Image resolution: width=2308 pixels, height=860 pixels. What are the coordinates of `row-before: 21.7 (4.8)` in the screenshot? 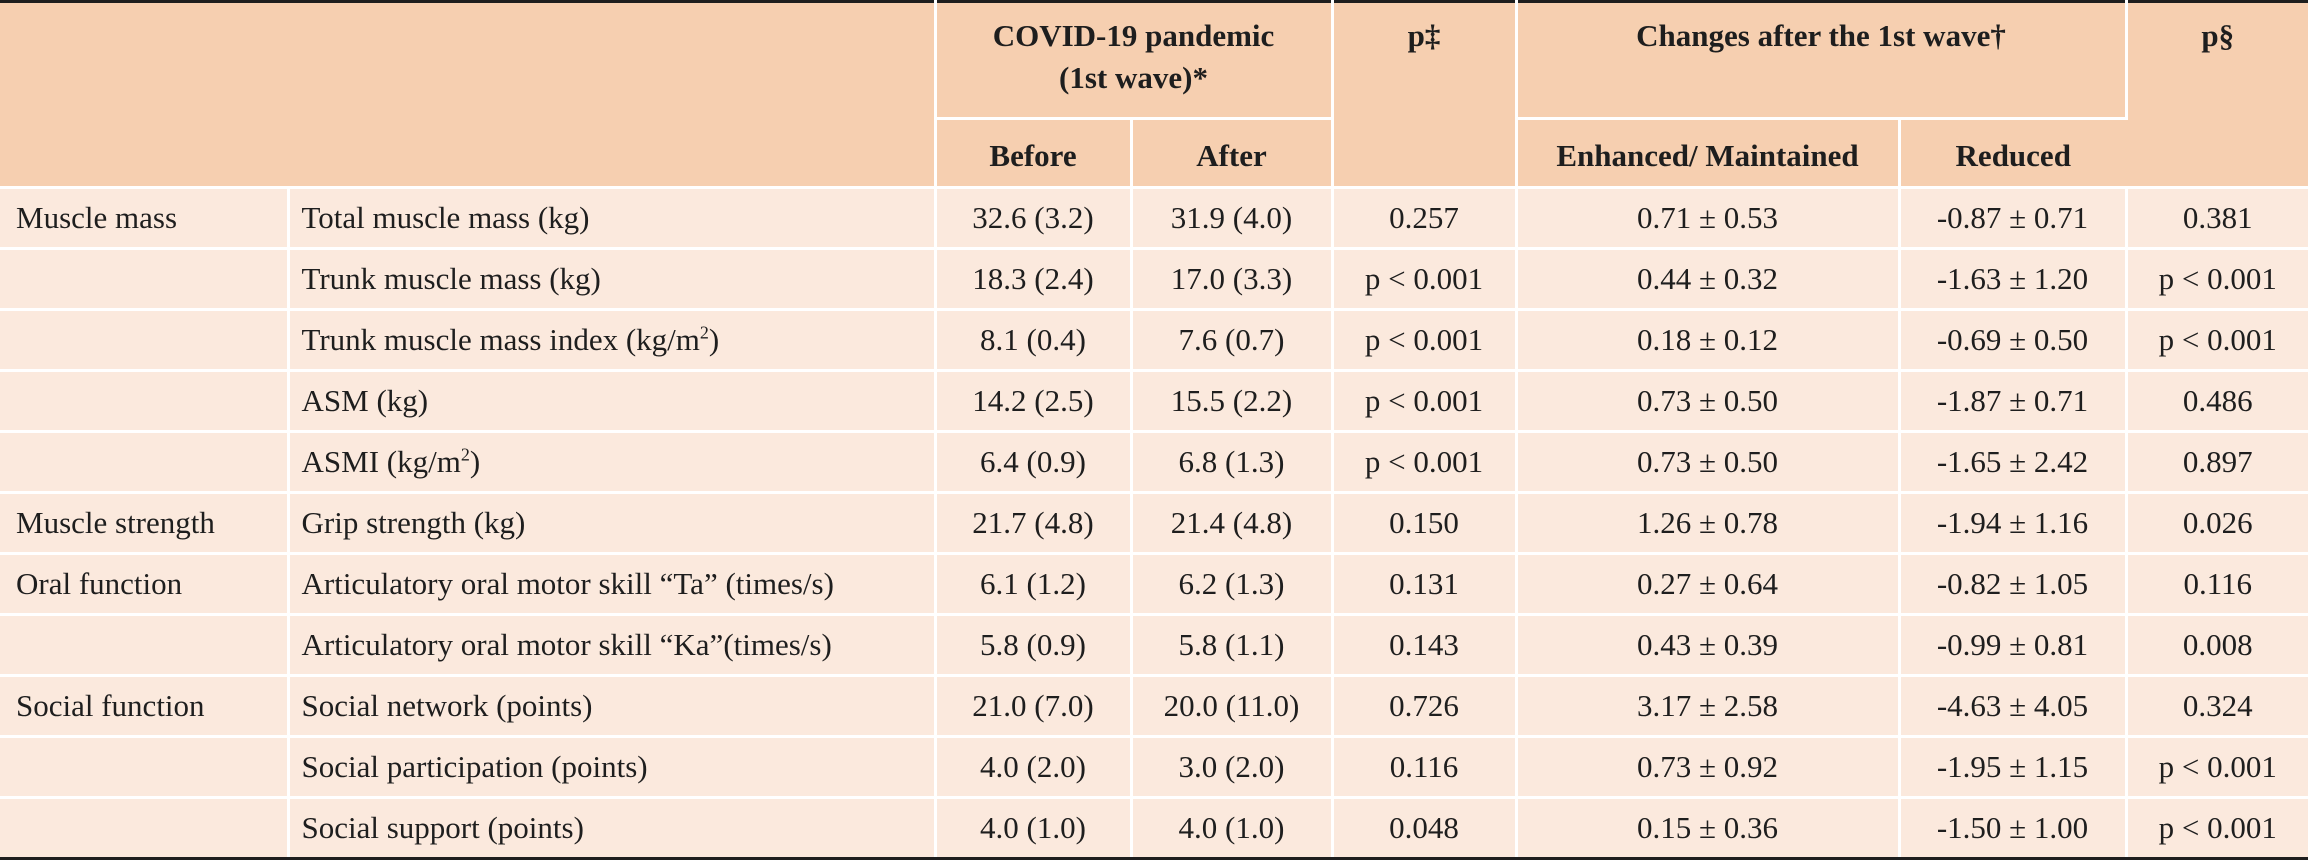 It's located at (1034, 522).